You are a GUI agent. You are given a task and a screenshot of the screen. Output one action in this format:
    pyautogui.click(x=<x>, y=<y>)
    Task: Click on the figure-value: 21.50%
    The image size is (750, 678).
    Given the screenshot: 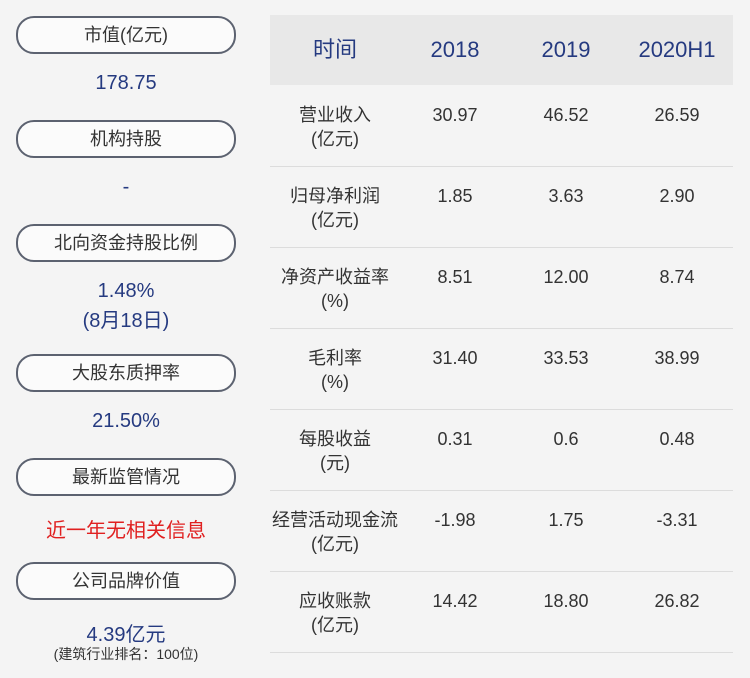 What is the action you would take?
    pyautogui.click(x=126, y=421)
    